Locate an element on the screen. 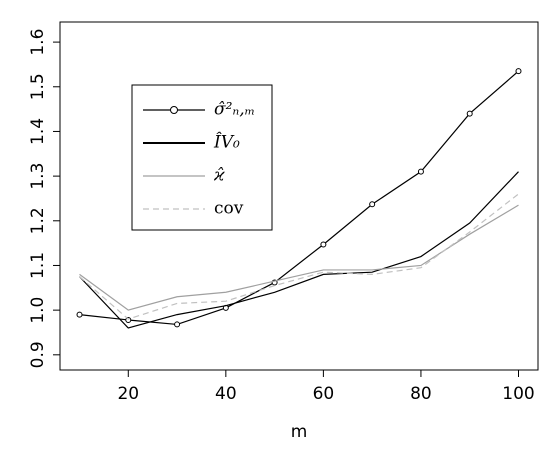  x-tick-label: 20 is located at coordinates (128, 394).